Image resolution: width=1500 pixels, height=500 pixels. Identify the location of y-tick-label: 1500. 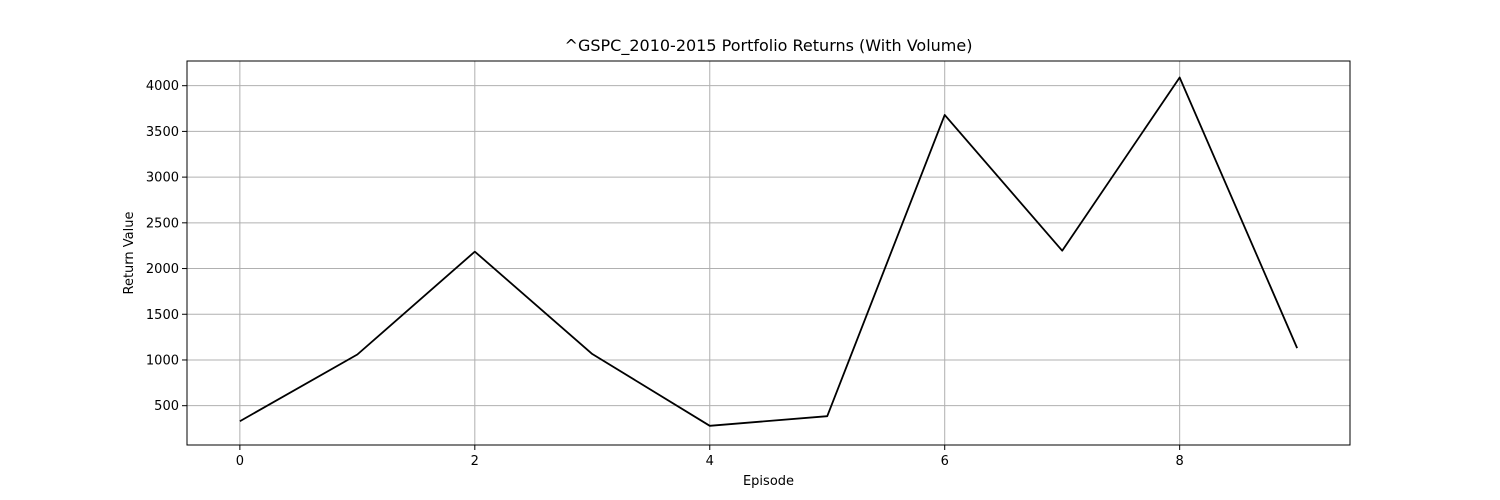
(162, 315).